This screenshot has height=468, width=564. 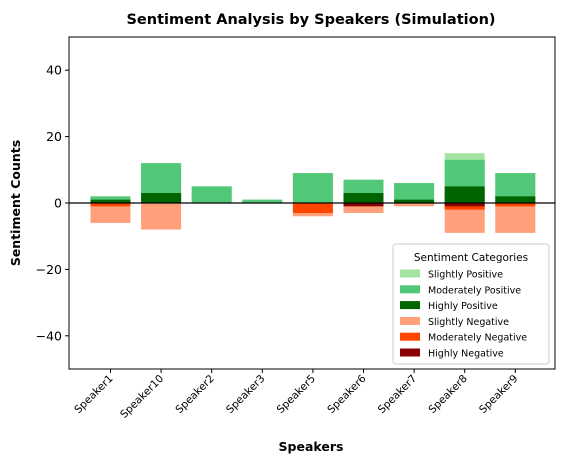 What do you see at coordinates (311, 446) in the screenshot?
I see `x-axis-label: Speakers` at bounding box center [311, 446].